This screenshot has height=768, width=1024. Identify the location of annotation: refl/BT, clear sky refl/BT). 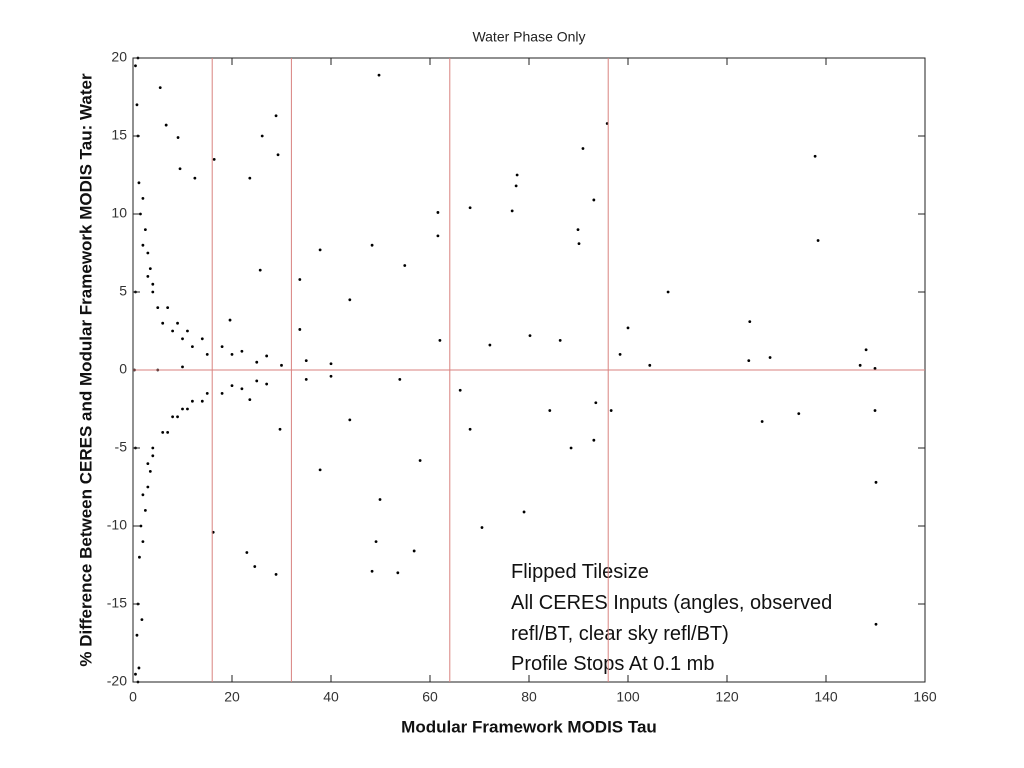
(620, 634).